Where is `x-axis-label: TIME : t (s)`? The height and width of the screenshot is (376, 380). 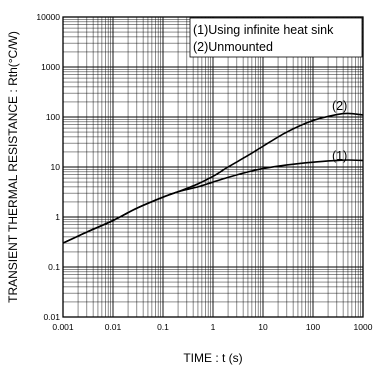
x-axis-label: TIME : t (s) is located at coordinates (212, 358).